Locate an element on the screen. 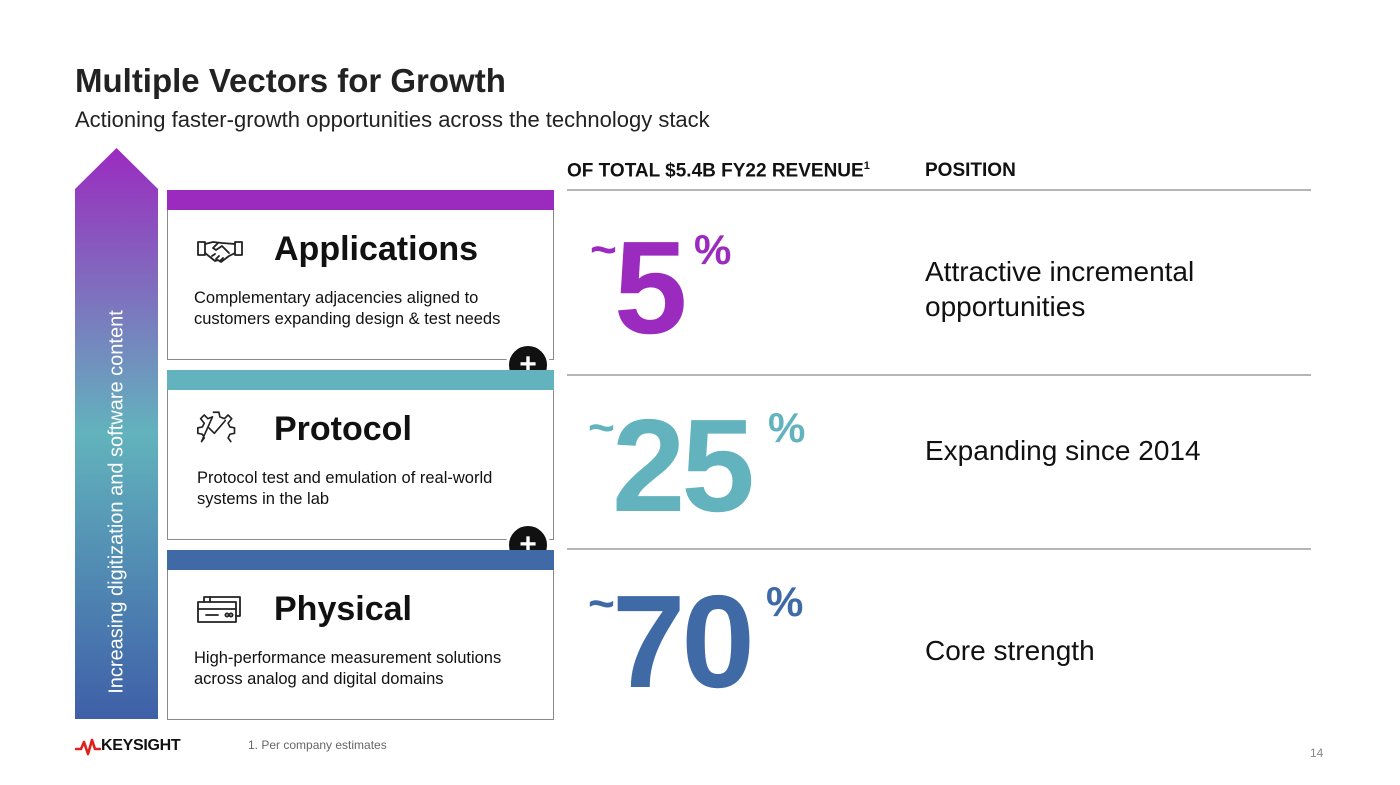 The width and height of the screenshot is (1400, 785). instrument-icon is located at coordinates (219, 609).